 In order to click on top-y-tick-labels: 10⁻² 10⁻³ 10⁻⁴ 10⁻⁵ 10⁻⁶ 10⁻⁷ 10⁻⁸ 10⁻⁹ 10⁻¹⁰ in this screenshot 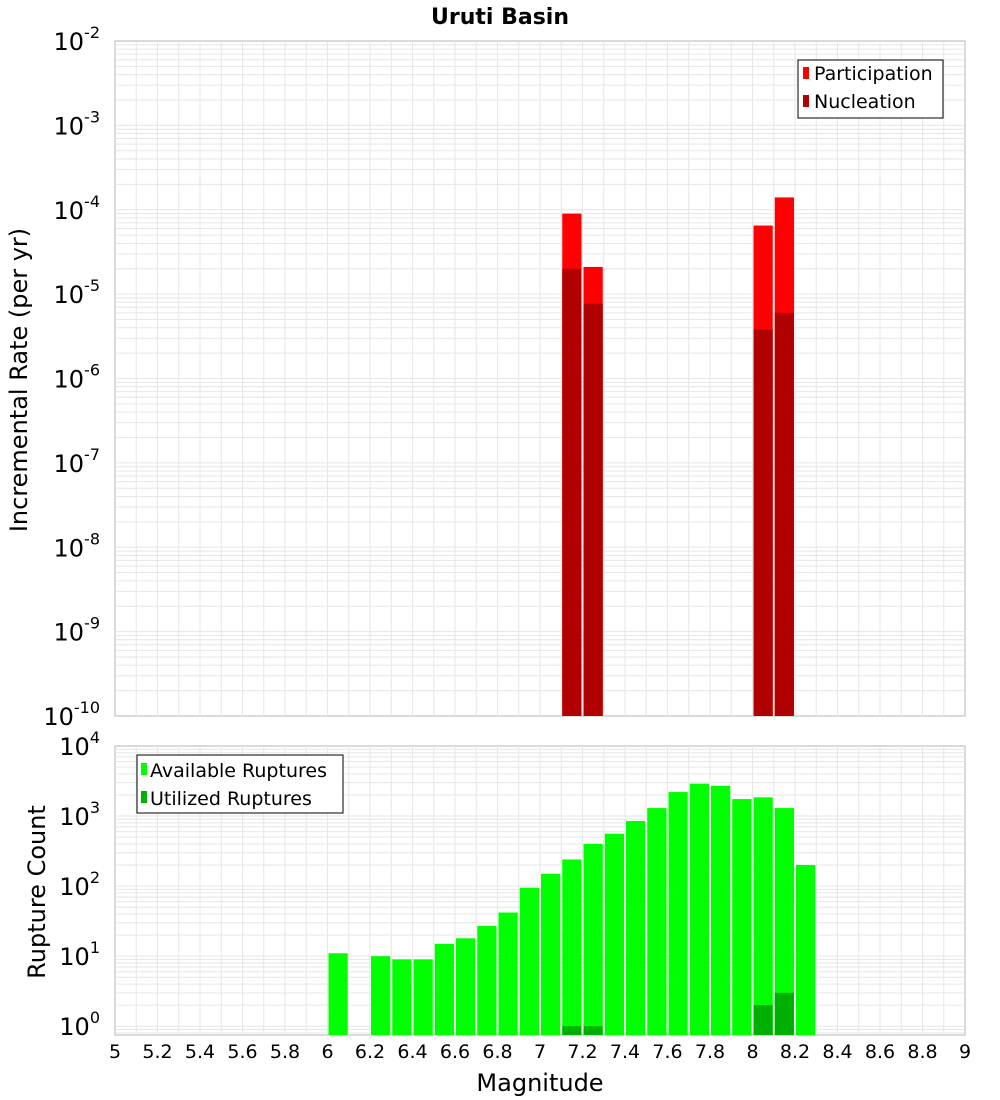, I will do `click(71, 377)`.